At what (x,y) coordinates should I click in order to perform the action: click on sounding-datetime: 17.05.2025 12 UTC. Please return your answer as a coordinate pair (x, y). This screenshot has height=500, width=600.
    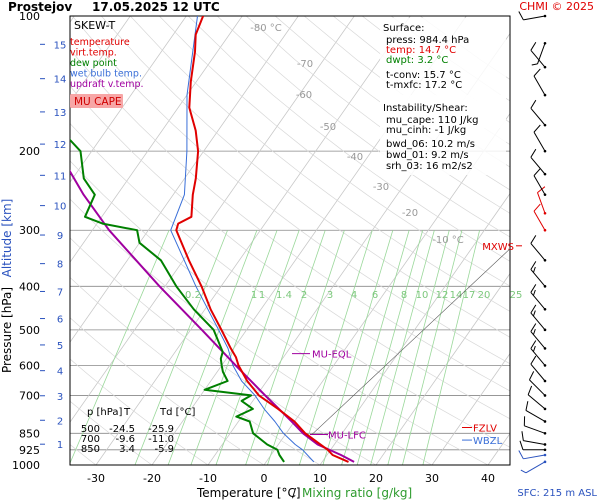
    Looking at the image, I should click on (156, 7).